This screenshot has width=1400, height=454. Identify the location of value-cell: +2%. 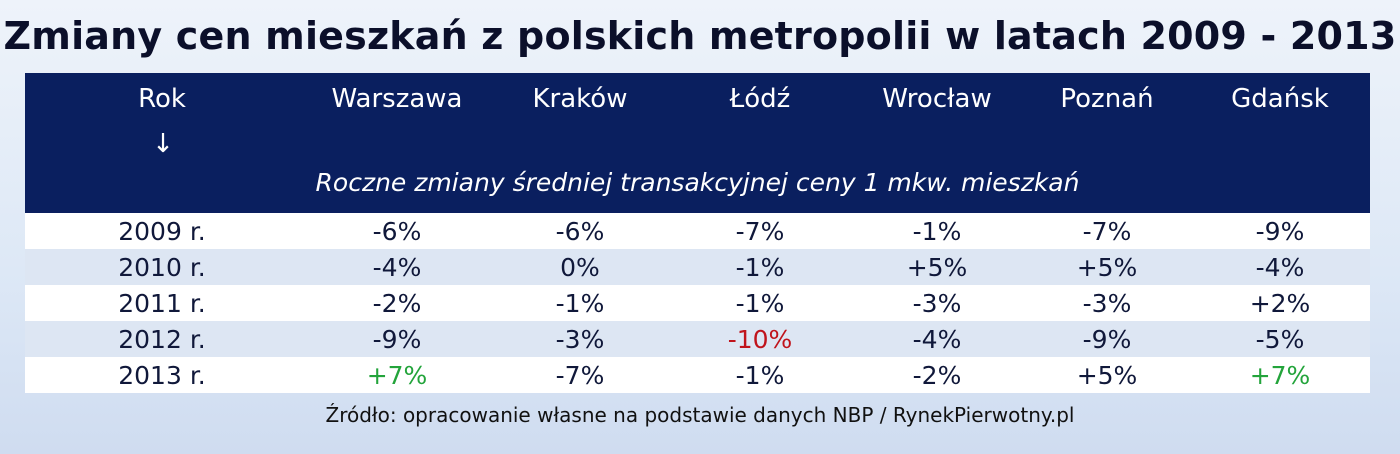
(1280, 303).